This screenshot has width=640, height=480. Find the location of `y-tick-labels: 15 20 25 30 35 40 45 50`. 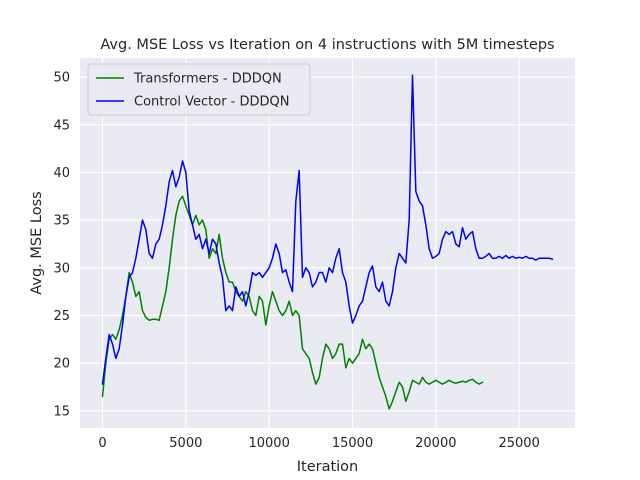

y-tick-labels: 15 20 25 30 35 40 45 50 is located at coordinates (61, 245).